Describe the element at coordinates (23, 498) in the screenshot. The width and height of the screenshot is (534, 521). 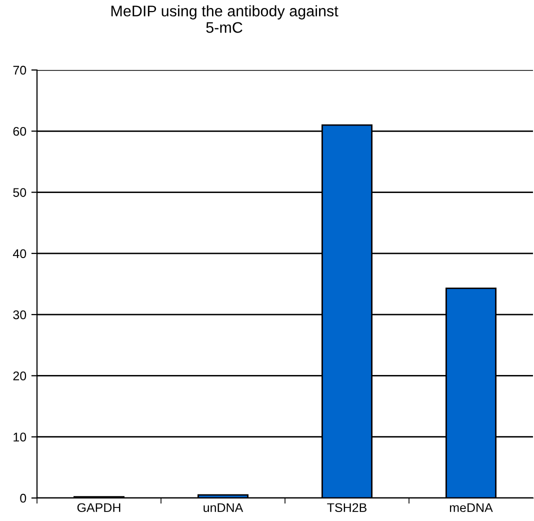
I see `y-tick-label: 0` at that location.